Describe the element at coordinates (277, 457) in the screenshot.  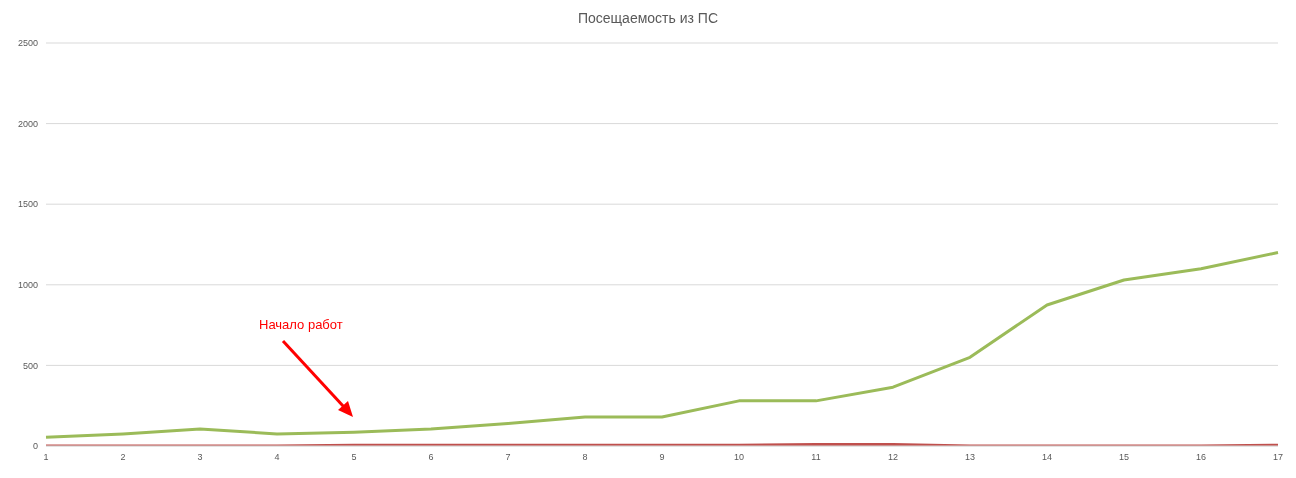
I see `x-tick-label: 4` at that location.